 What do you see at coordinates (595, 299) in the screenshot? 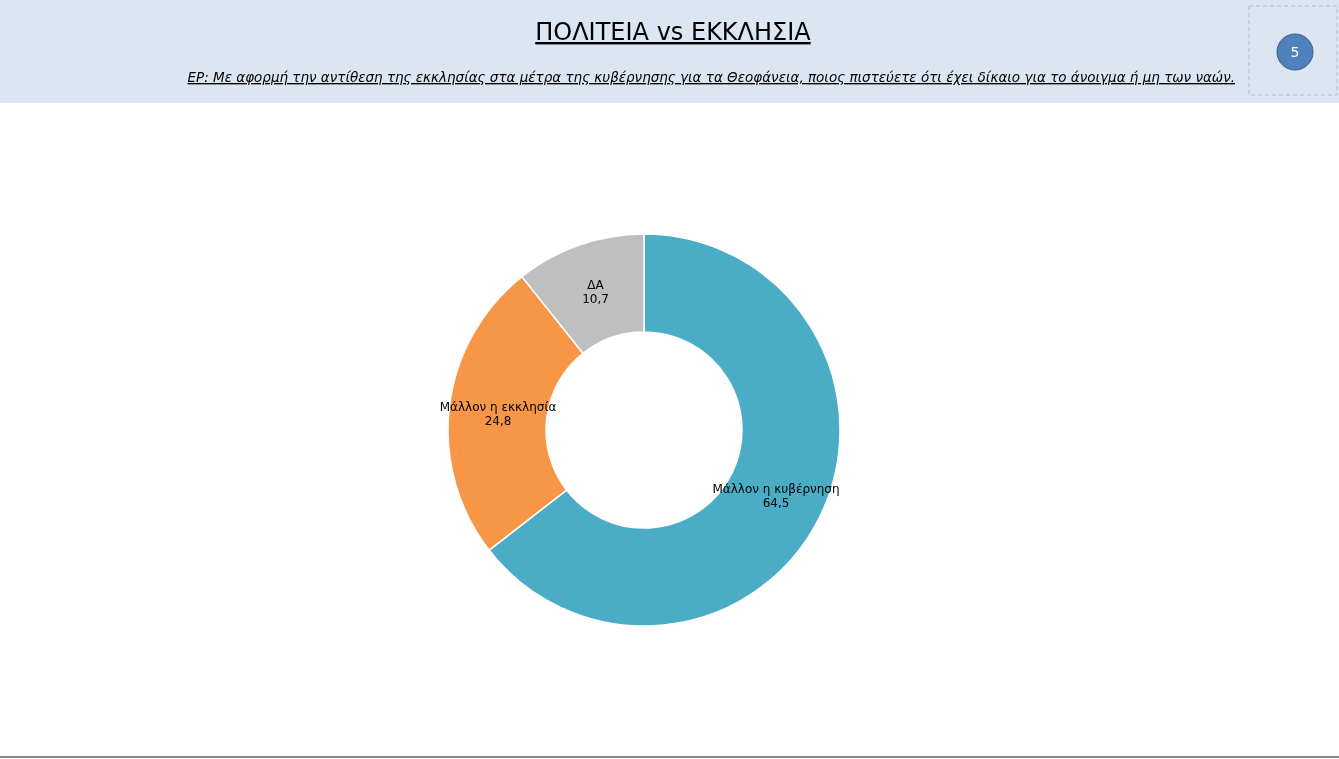
I see `data-label: 10,7` at bounding box center [595, 299].